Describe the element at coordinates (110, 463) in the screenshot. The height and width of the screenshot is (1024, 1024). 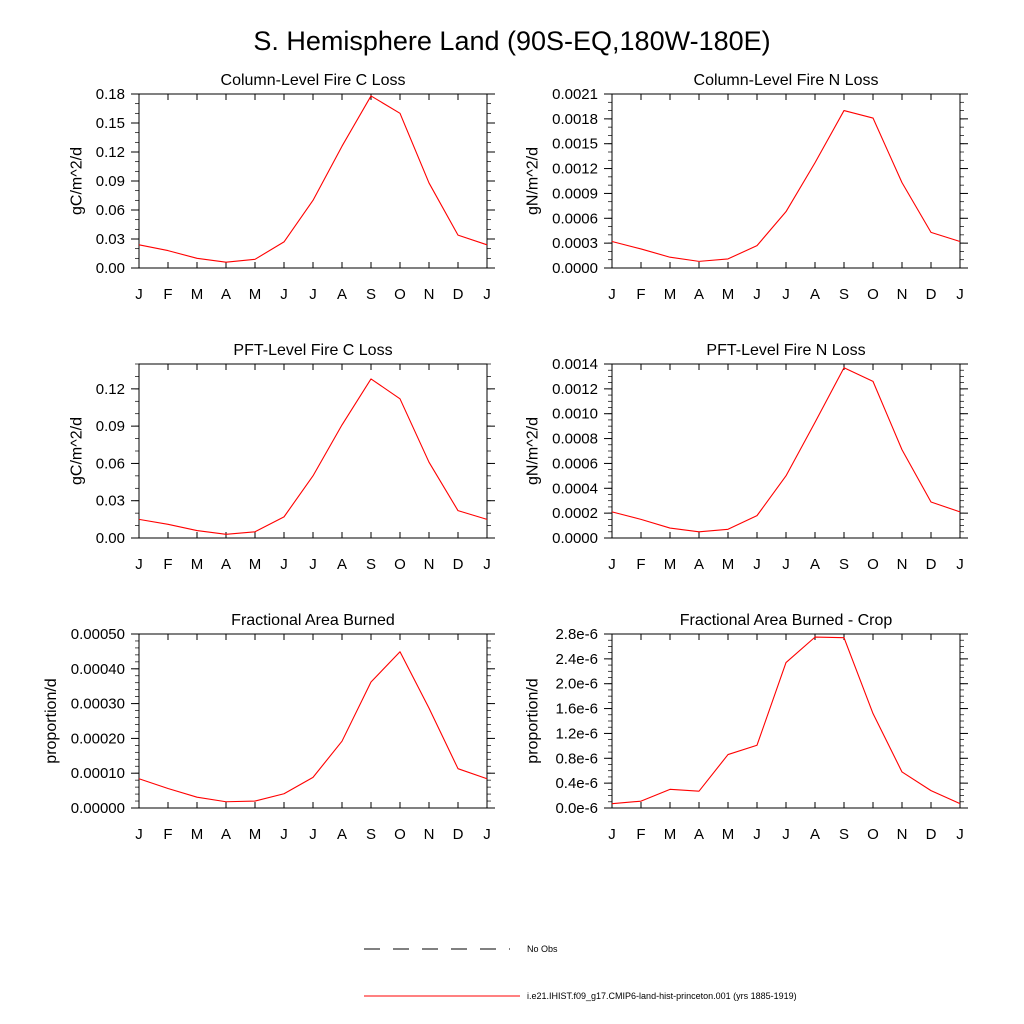
I see `y-tick-label: 0.06` at that location.